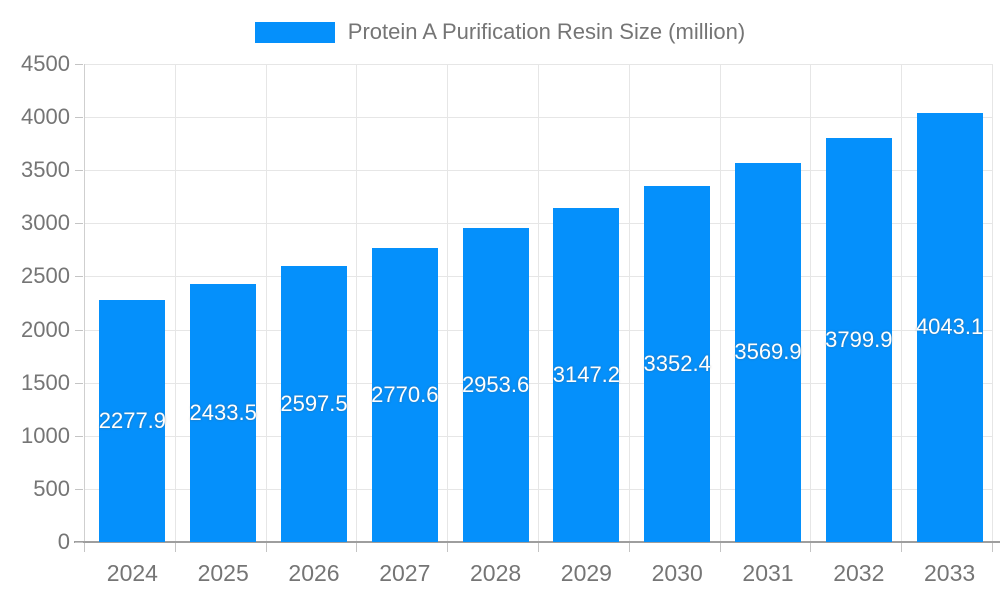  Describe the element at coordinates (859, 573) in the screenshot. I see `x-axis-label: 2032` at that location.